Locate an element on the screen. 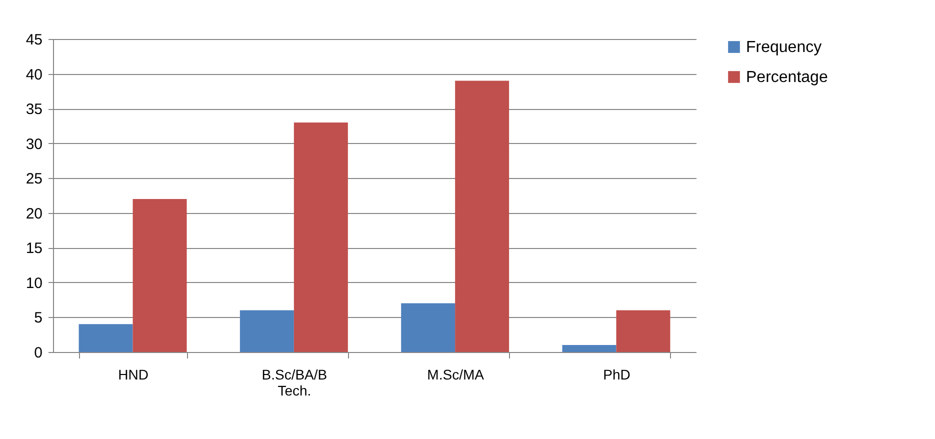  y-tick-label: 20 is located at coordinates (34, 213).